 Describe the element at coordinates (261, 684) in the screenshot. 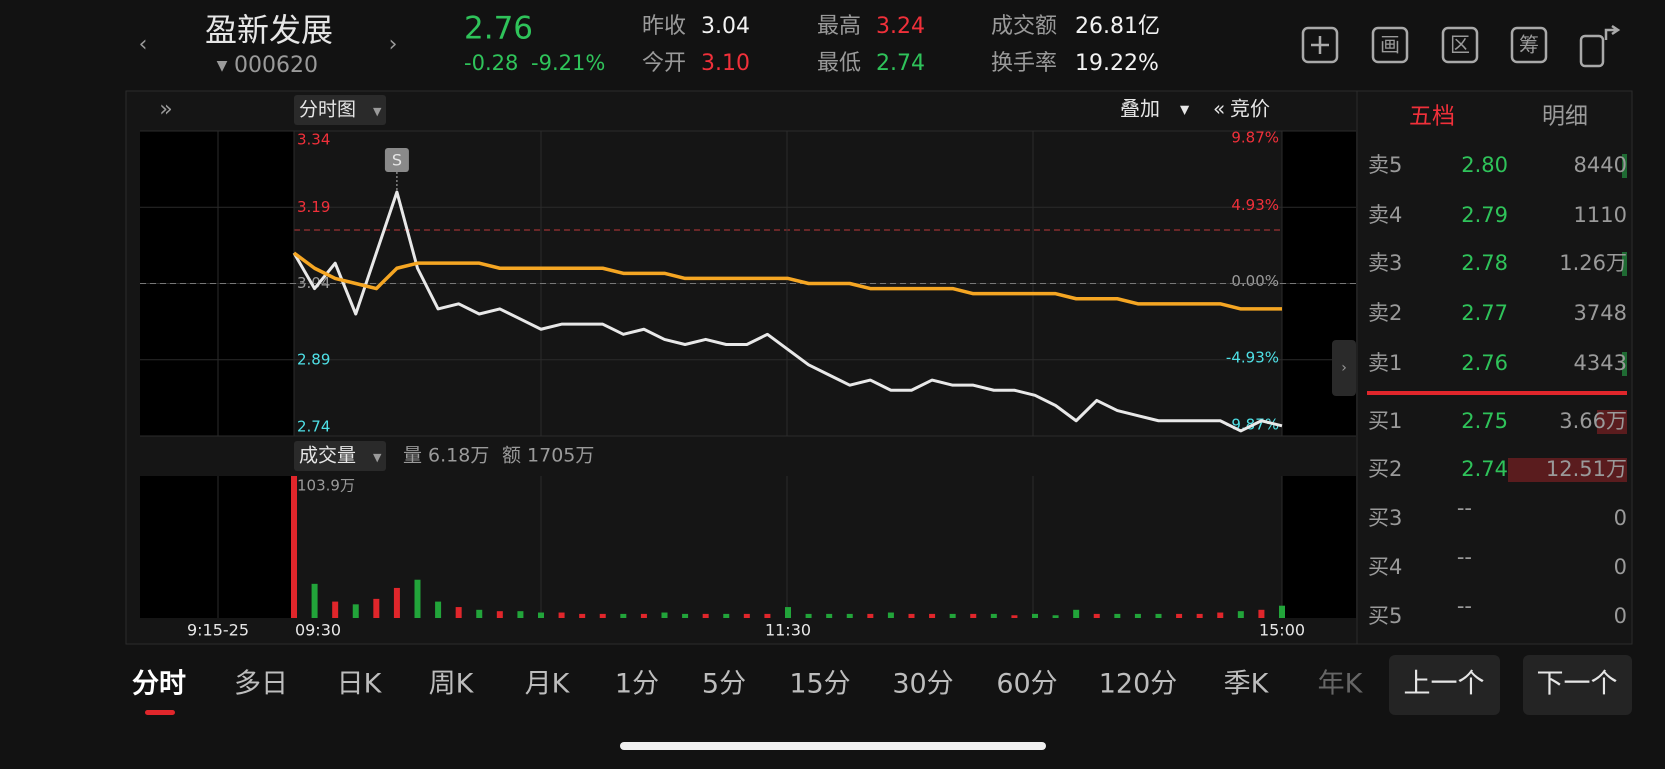

I see `period-tab: 多日` at that location.